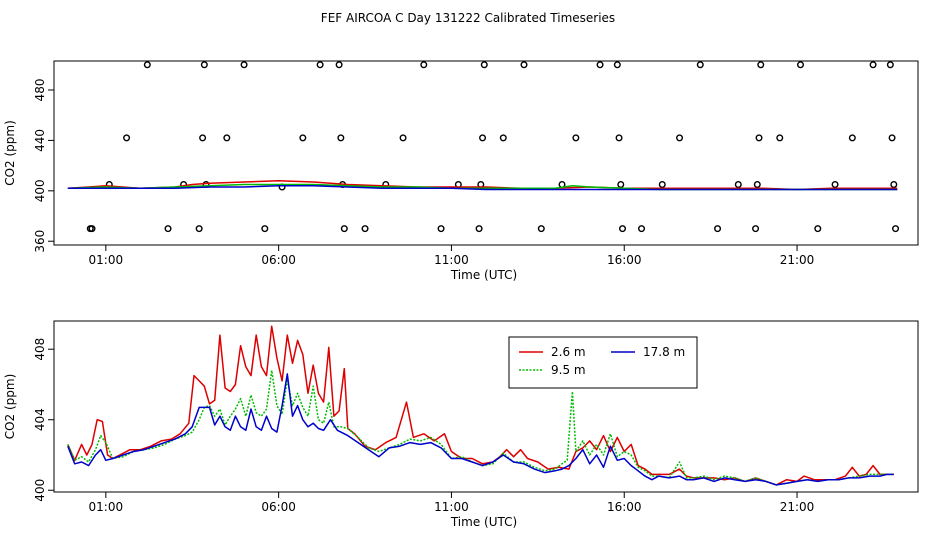 This screenshot has height=540, width=936. I want to click on legend: 2.6 m 9.5 m 17.8 m, so click(603, 362).